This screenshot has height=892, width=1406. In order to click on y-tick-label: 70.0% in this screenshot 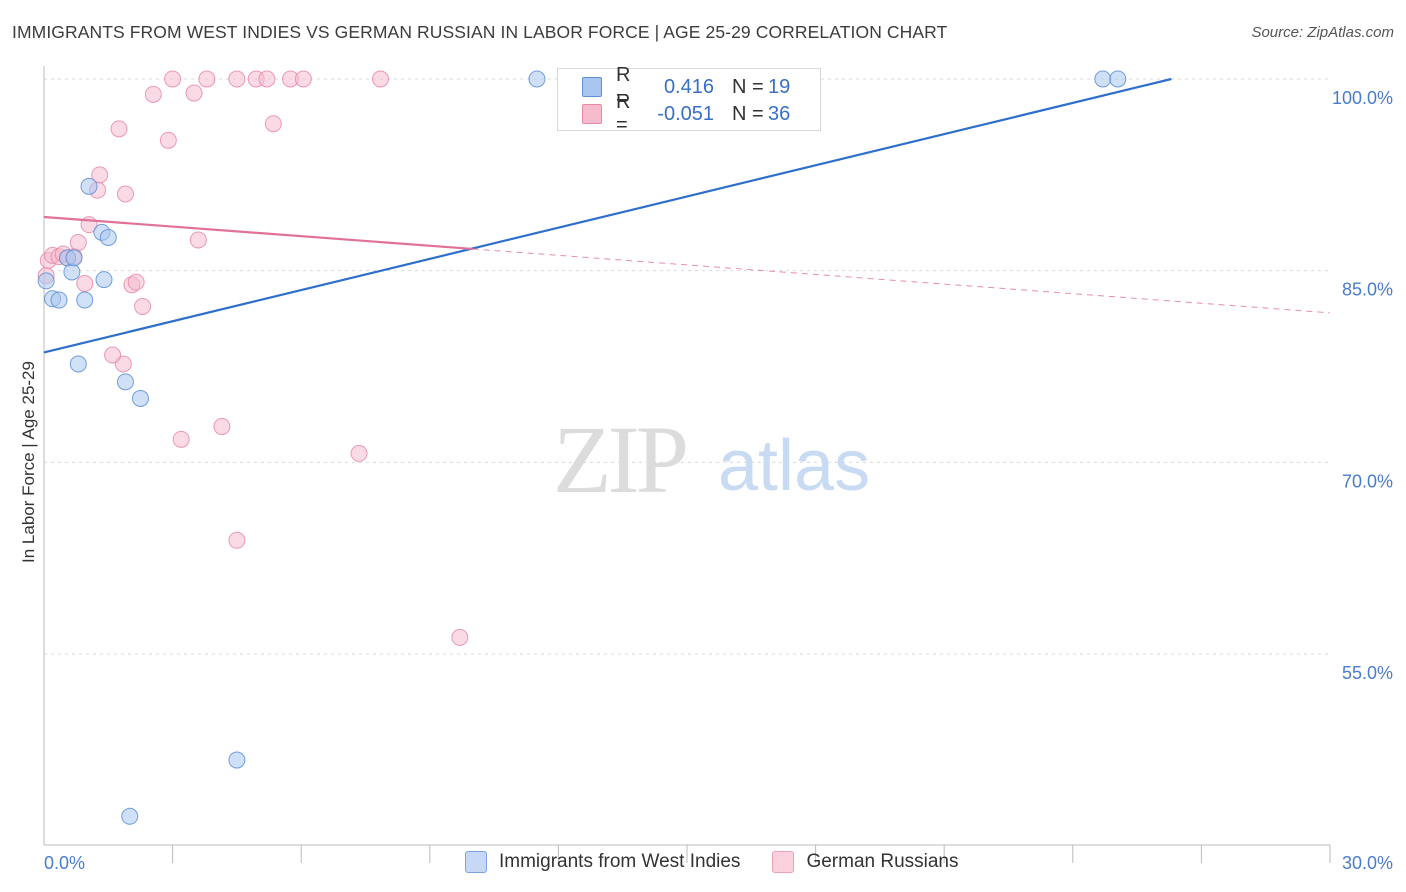, I will do `click(1367, 481)`.